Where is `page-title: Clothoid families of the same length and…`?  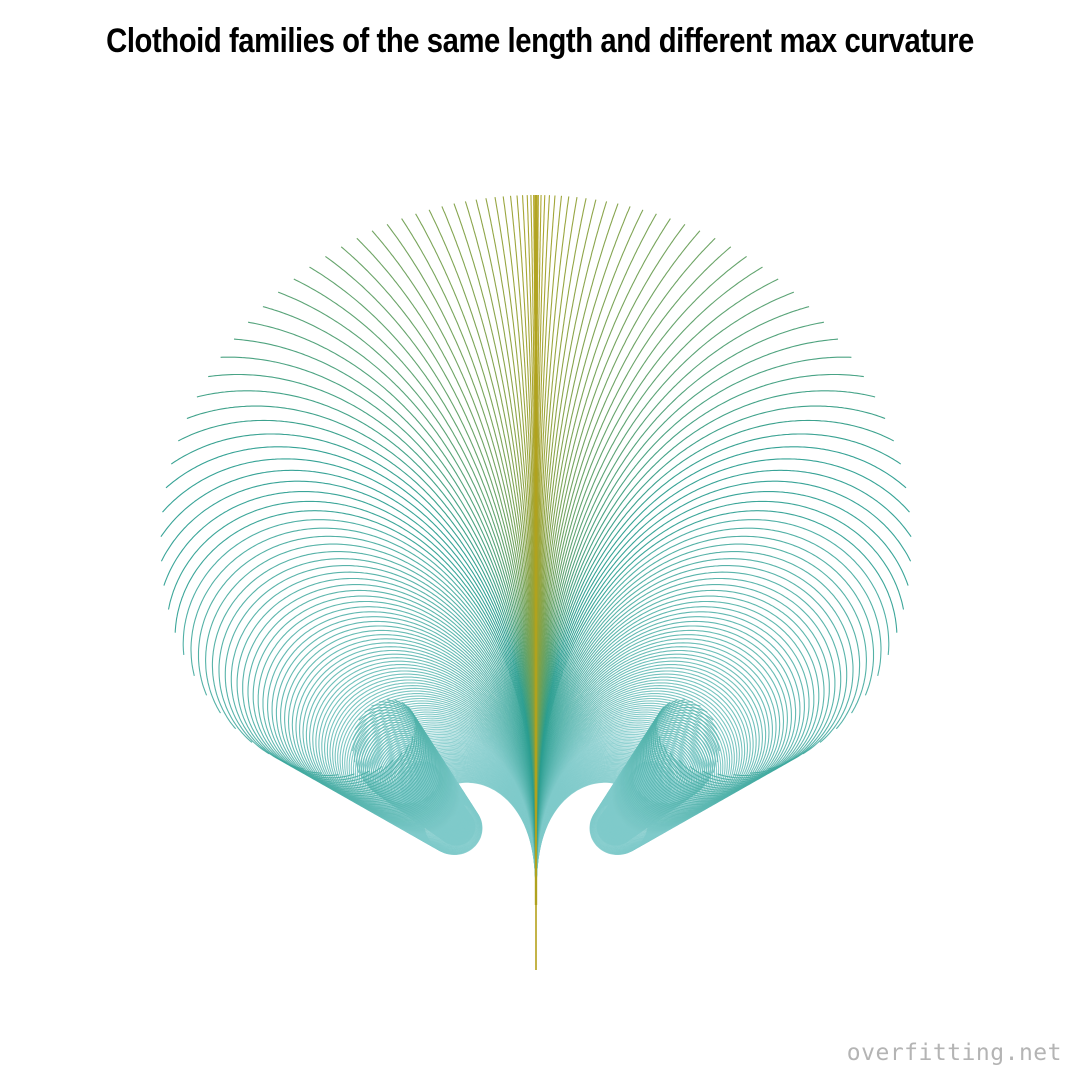
page-title: Clothoid families of the same length and… is located at coordinates (540, 41).